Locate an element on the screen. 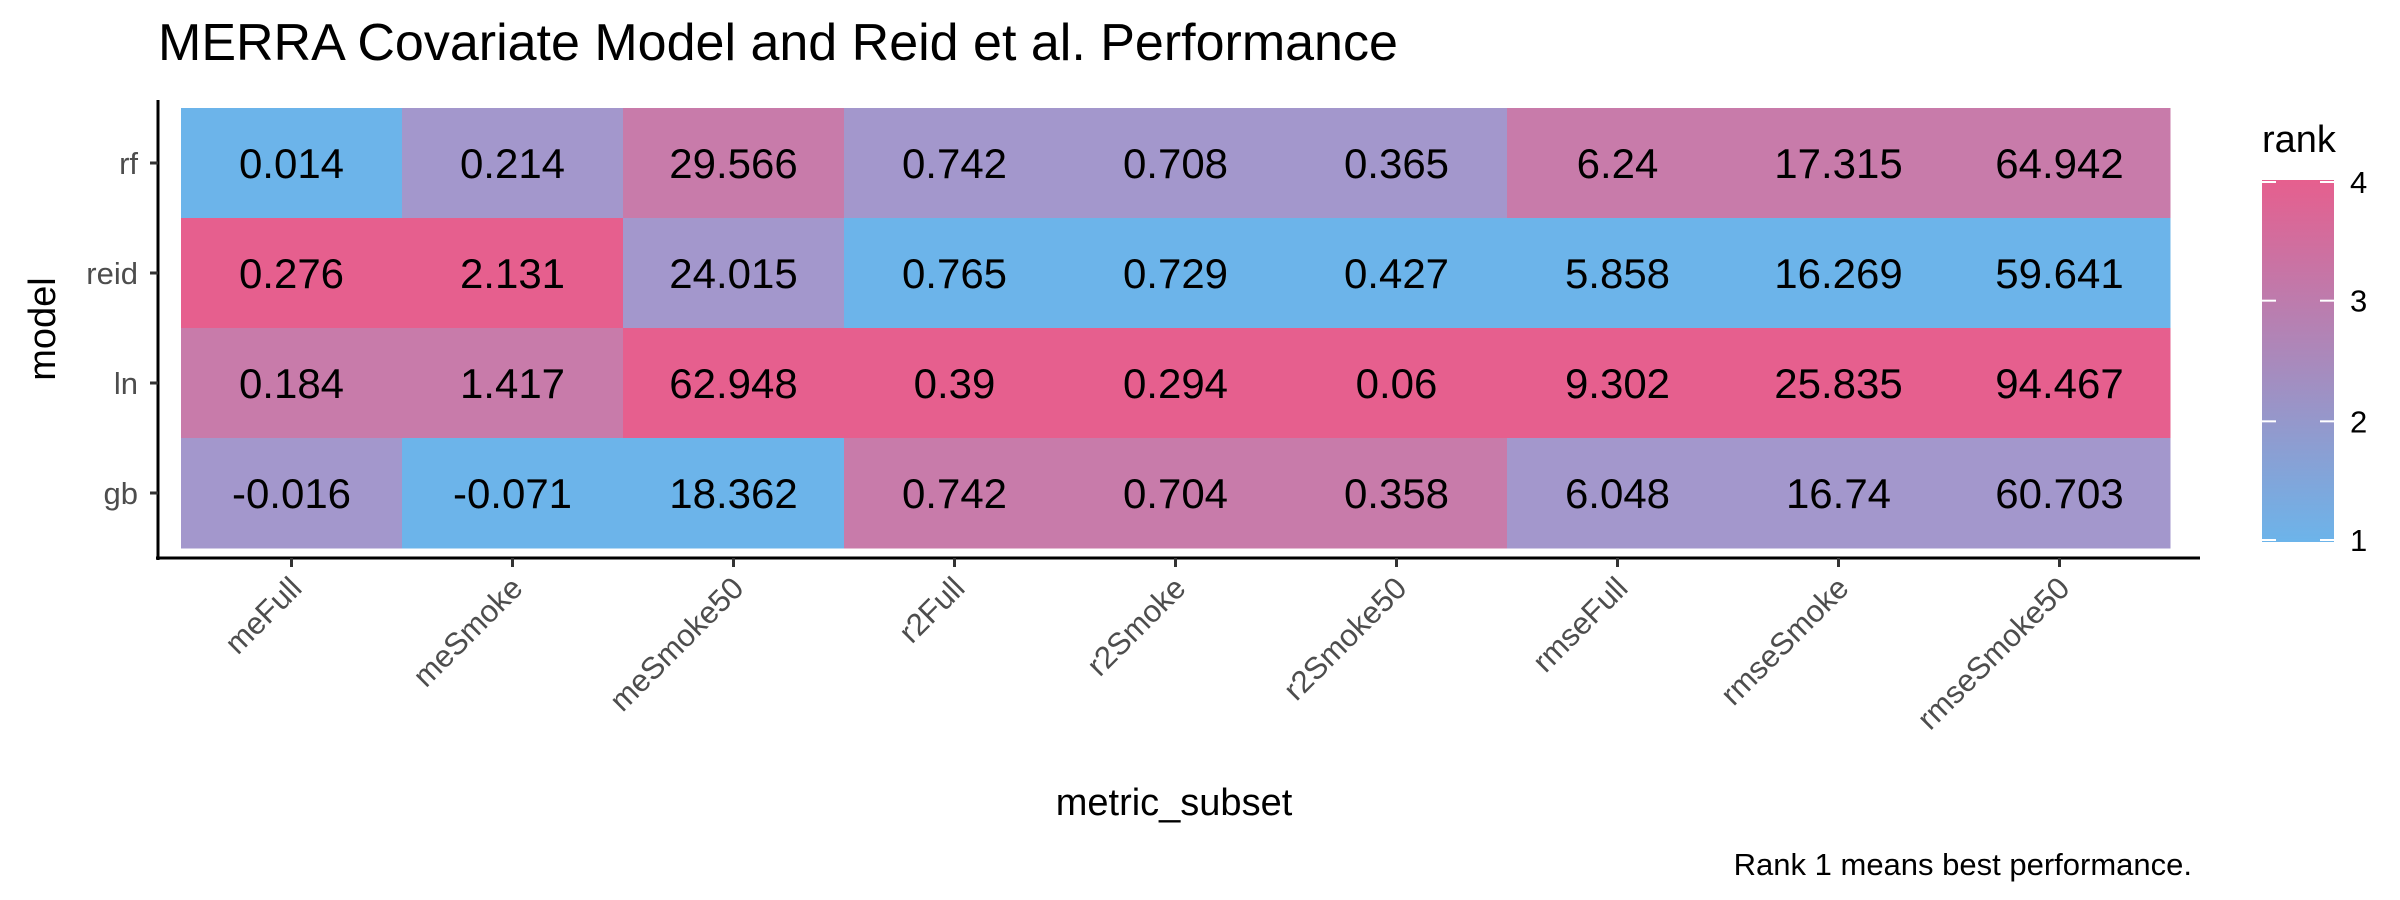 This screenshot has width=2400, height=900. y-axis-ticks: rf reid ln gb is located at coordinates (122, 328).